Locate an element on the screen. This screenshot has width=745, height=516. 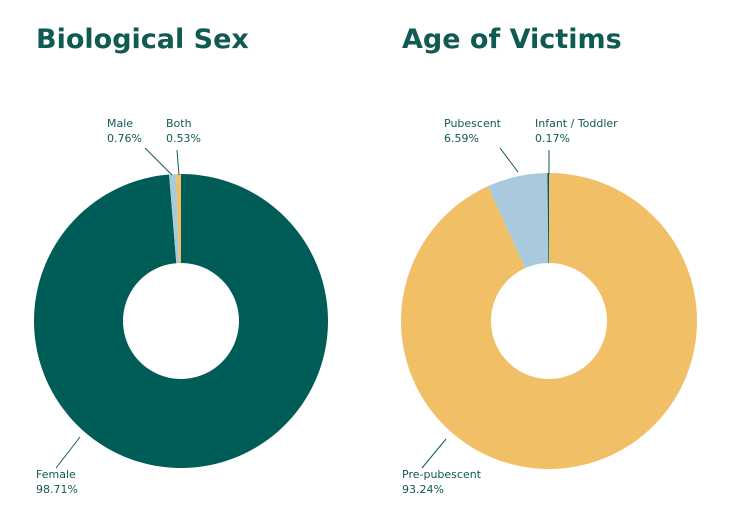
slice-label: Pre-pubescent is located at coordinates (442, 474).